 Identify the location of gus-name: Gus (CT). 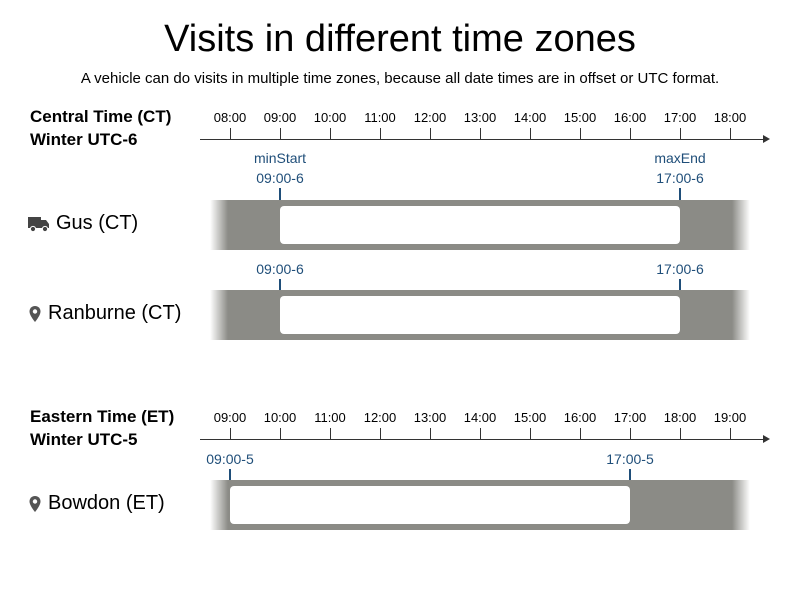
(97, 223).